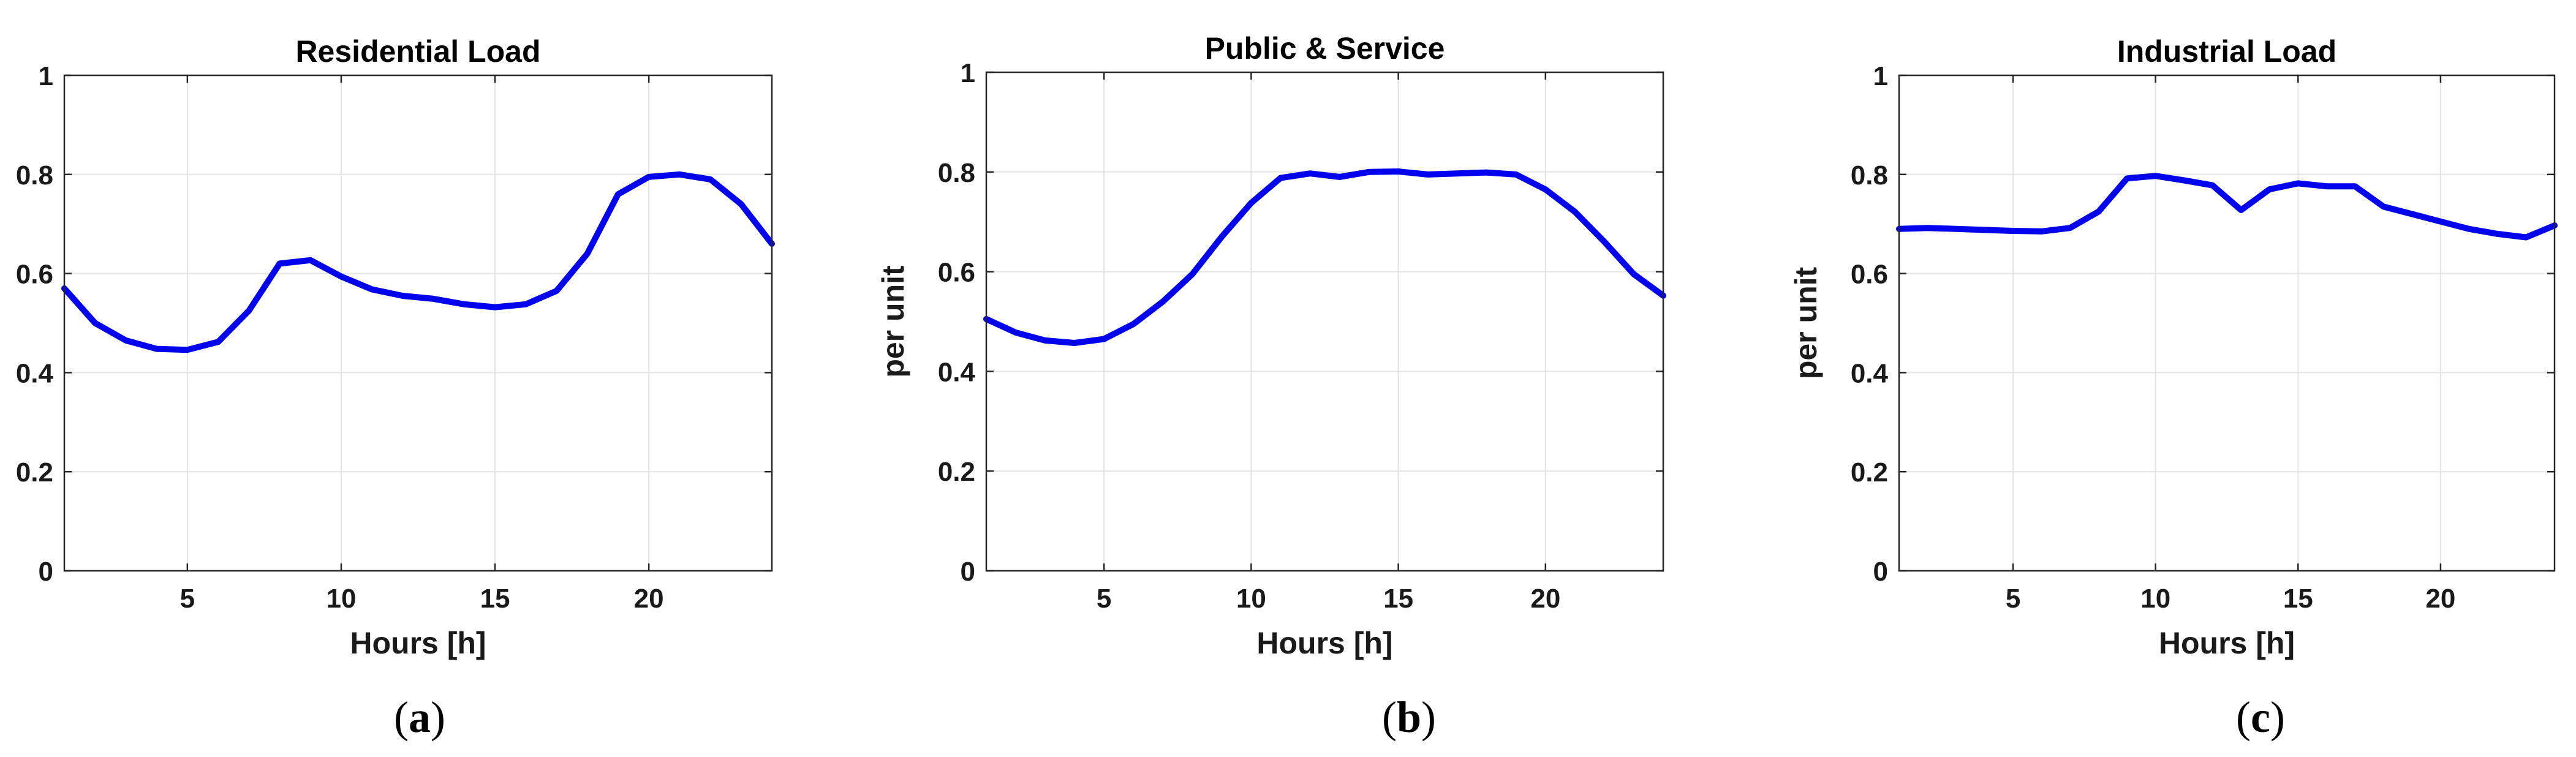 The image size is (2576, 757). Describe the element at coordinates (2226, 51) in the screenshot. I see `chart-title: Industrial Load` at that location.